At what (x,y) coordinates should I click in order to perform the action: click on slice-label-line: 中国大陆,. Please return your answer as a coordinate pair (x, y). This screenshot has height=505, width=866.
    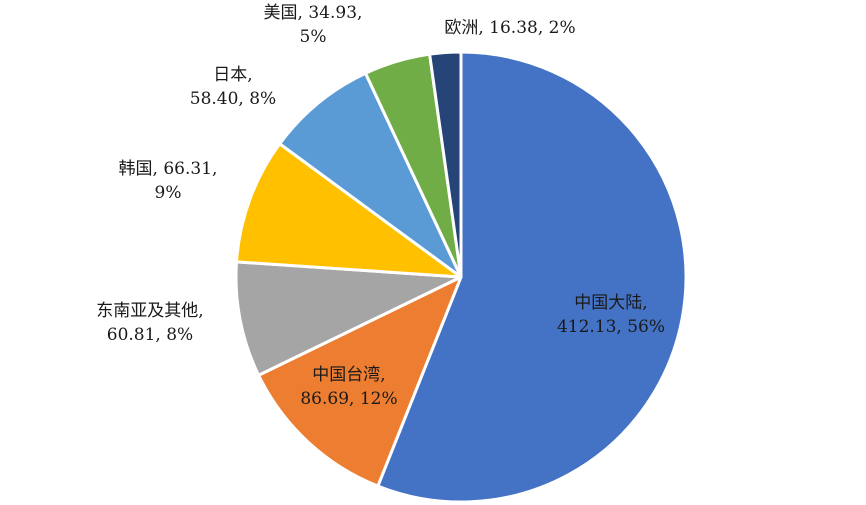
    Looking at the image, I should click on (610, 303).